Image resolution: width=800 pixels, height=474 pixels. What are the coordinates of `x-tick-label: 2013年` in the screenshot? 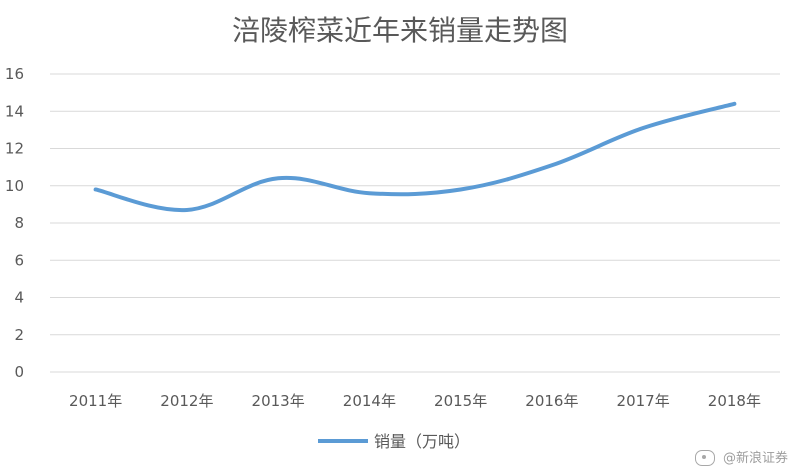 It's located at (278, 401).